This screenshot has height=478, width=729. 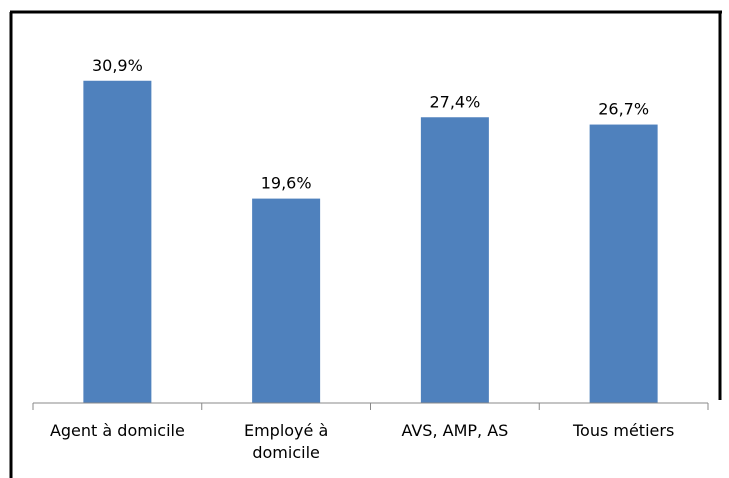 What do you see at coordinates (455, 430) in the screenshot?
I see `x-tick-label: AVS, AMP, AS` at bounding box center [455, 430].